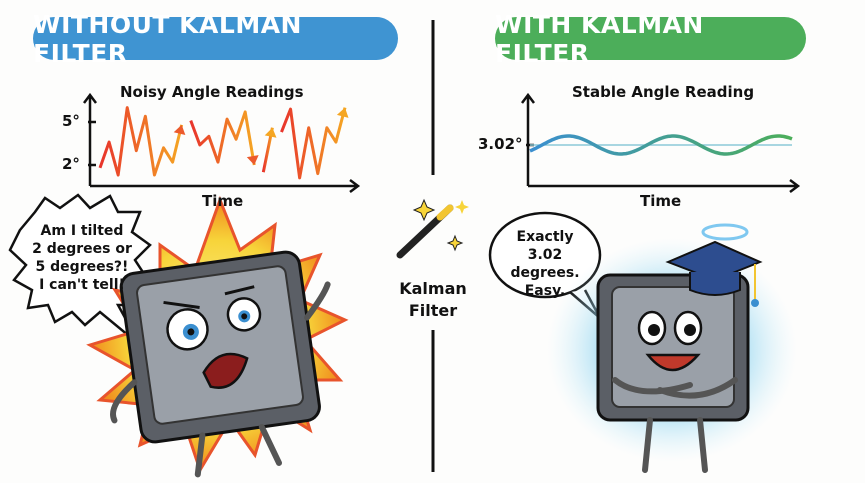 The height and width of the screenshot is (483, 865). What do you see at coordinates (500, 144) in the screenshot?
I see `ytick-3.02: 3.02°` at bounding box center [500, 144].